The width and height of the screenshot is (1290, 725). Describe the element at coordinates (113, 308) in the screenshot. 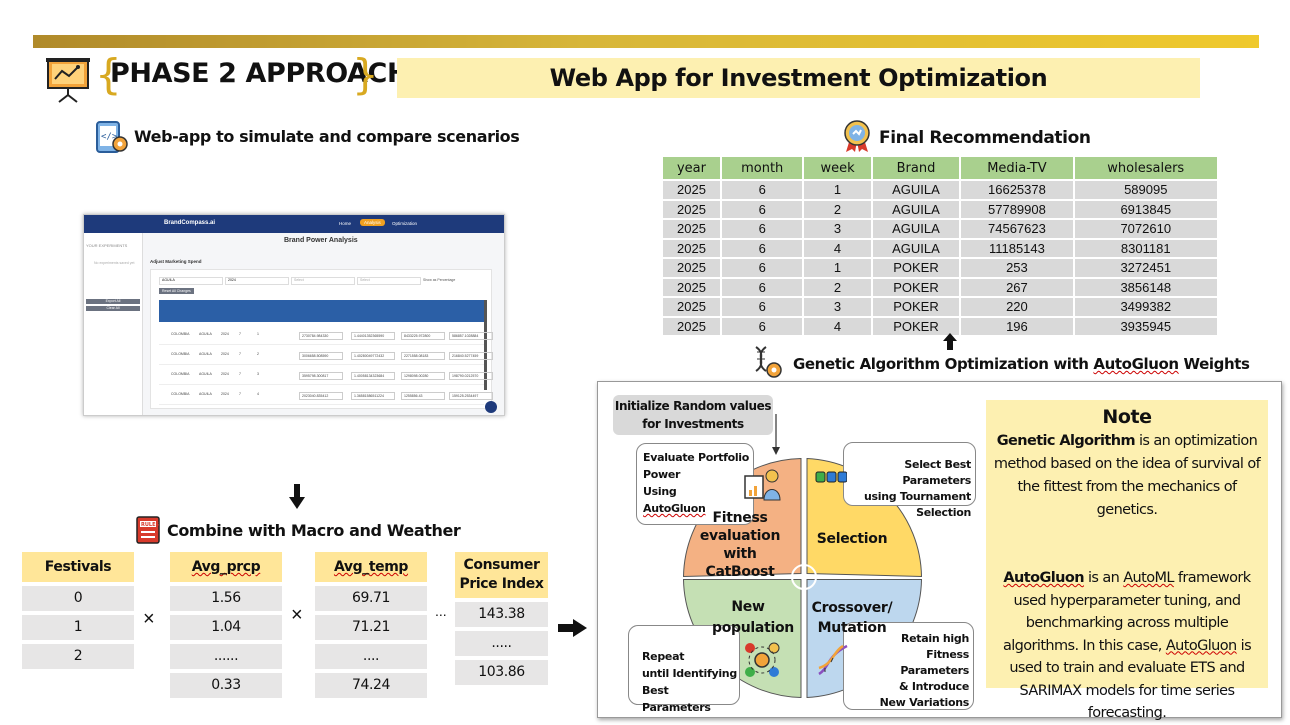

I see `clear-all-button: Clear All` at that location.